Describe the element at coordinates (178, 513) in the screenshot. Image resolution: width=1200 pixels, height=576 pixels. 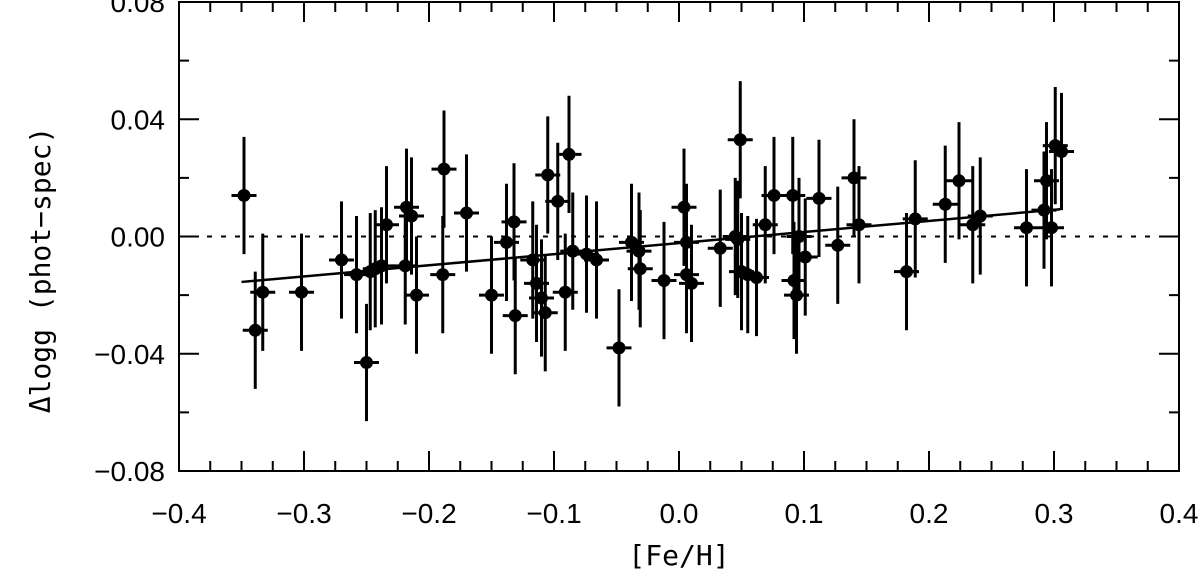
I see `x-tick-label: −0.4` at that location.